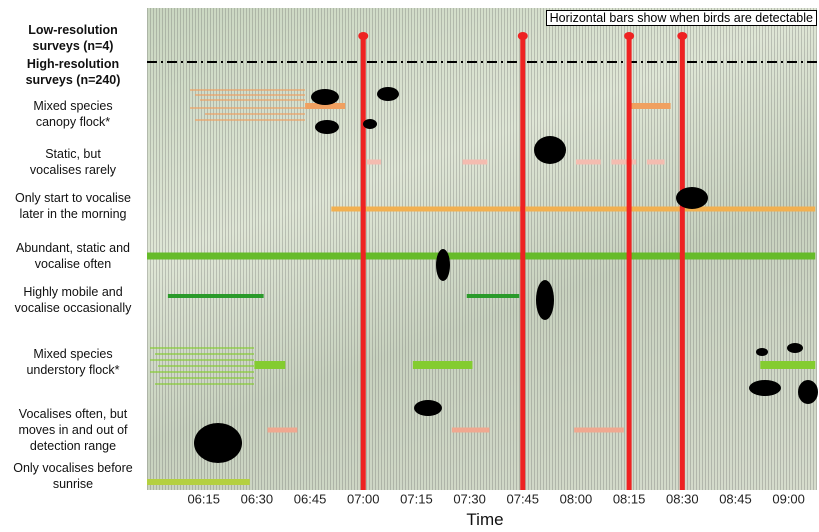 This screenshot has width=819, height=532. I want to click on x-tick-label: 08:45, so click(735, 498).